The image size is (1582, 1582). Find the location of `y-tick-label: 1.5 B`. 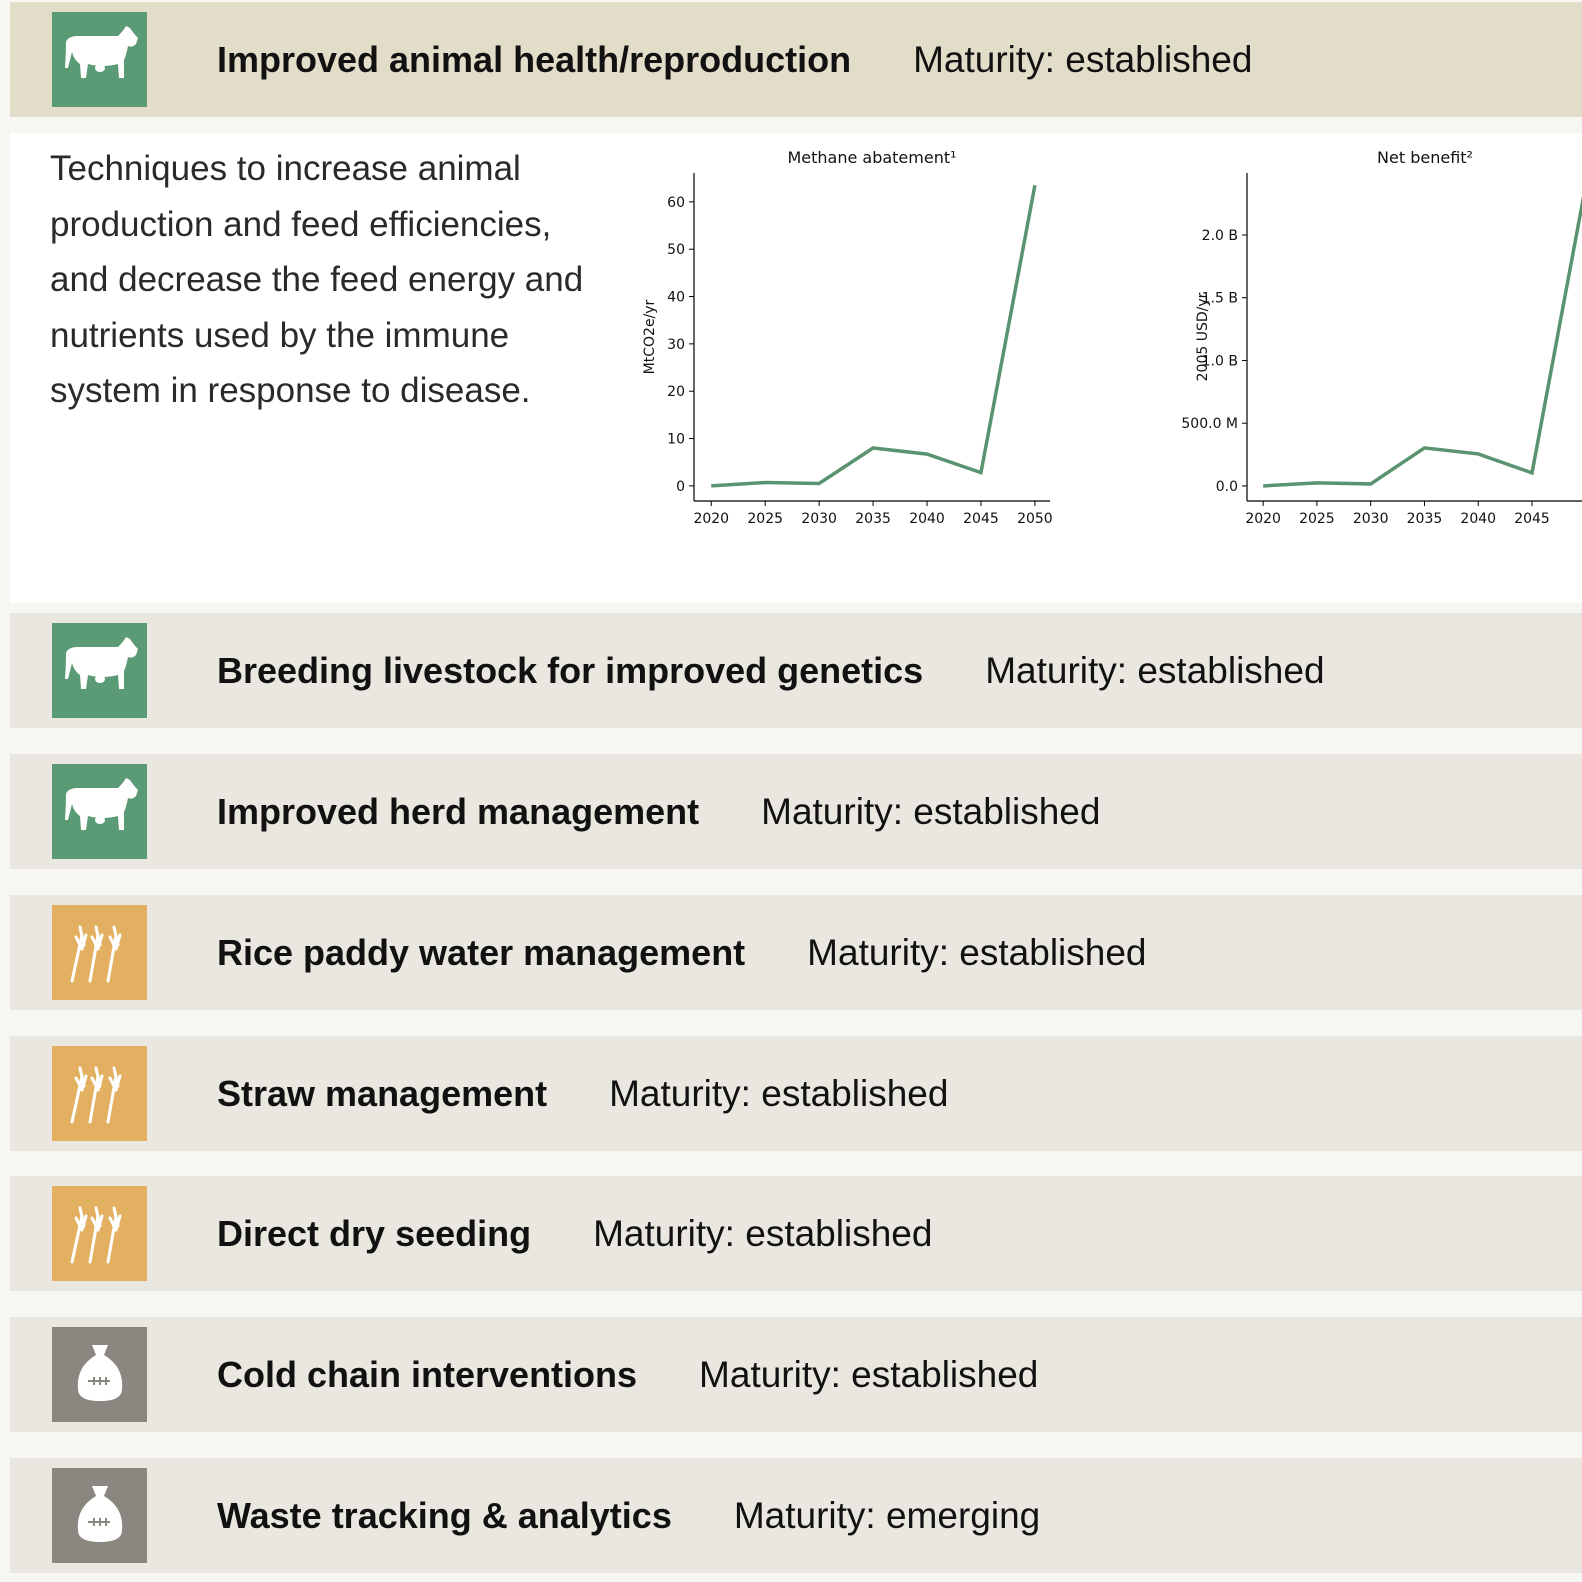

y-tick-label: 1.5 B is located at coordinates (1220, 299).